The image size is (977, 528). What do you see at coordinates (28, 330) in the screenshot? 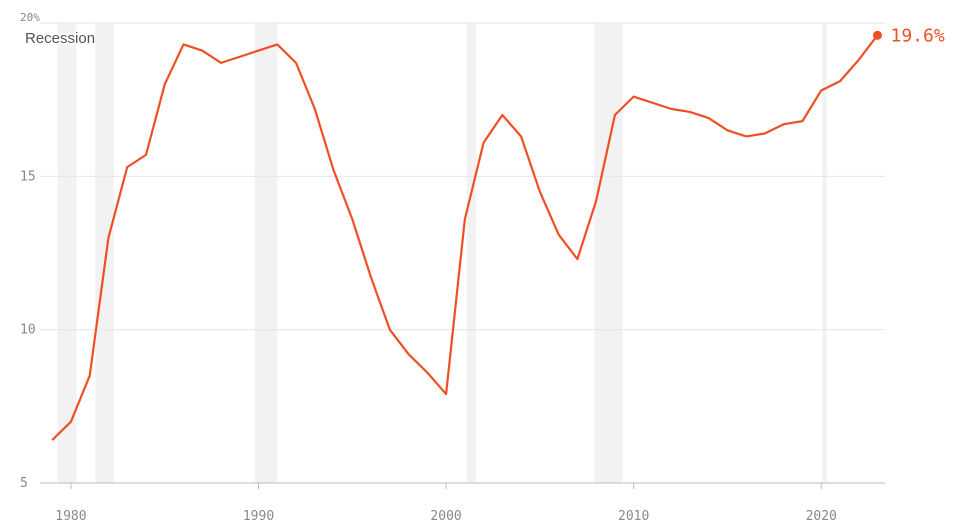
I see `y-tick-label: 10` at bounding box center [28, 330].